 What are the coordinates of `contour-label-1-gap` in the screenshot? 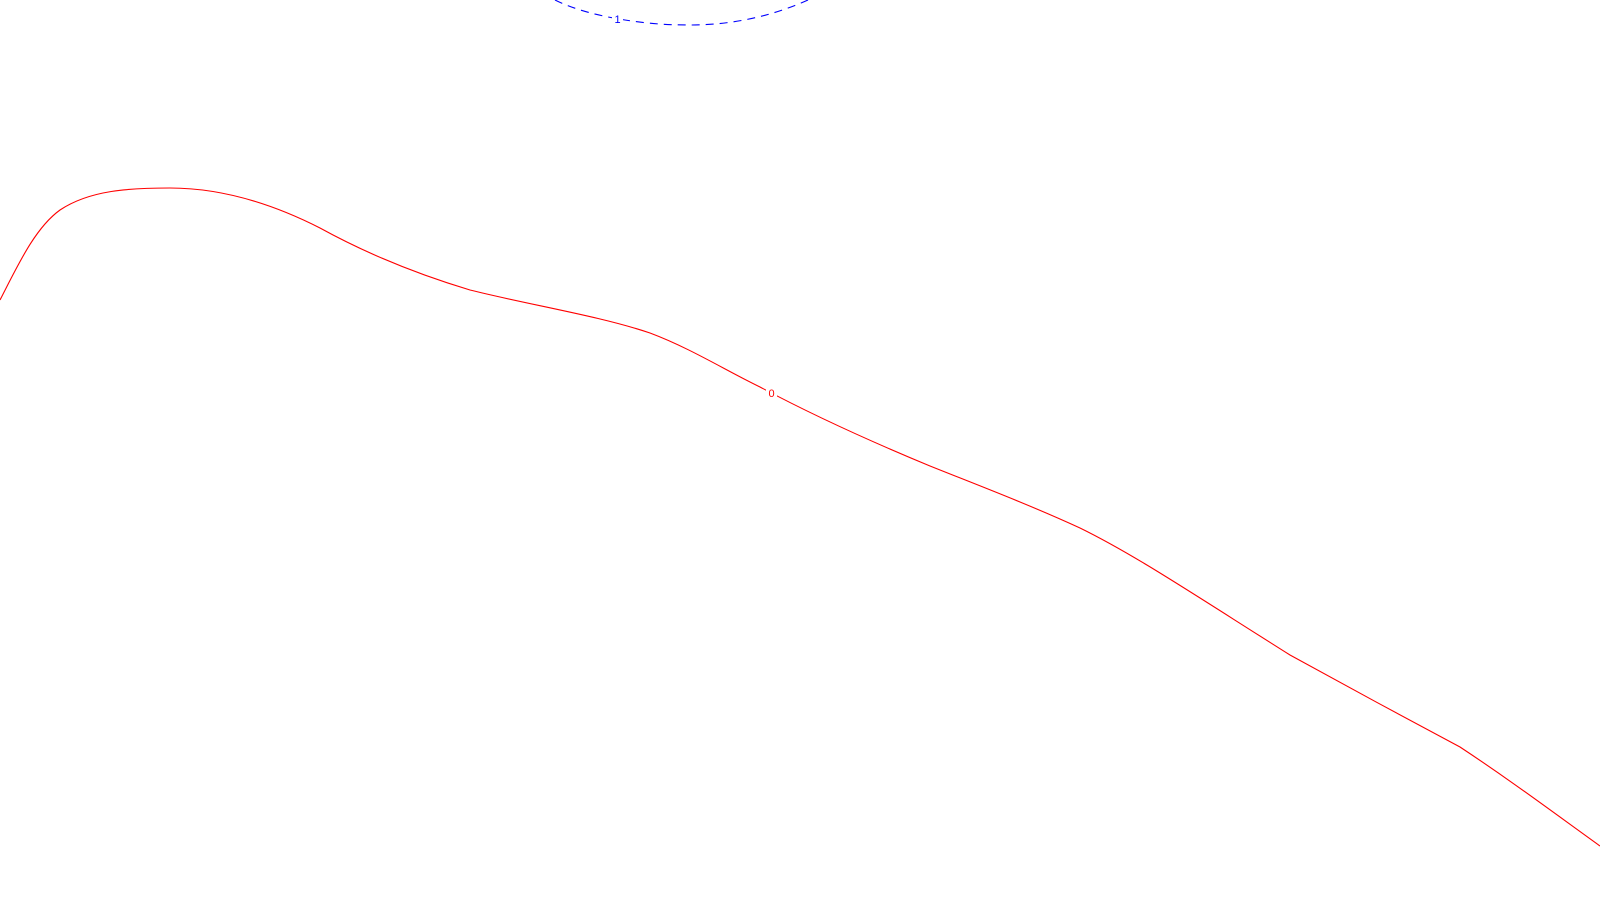 It's located at (617, 18).